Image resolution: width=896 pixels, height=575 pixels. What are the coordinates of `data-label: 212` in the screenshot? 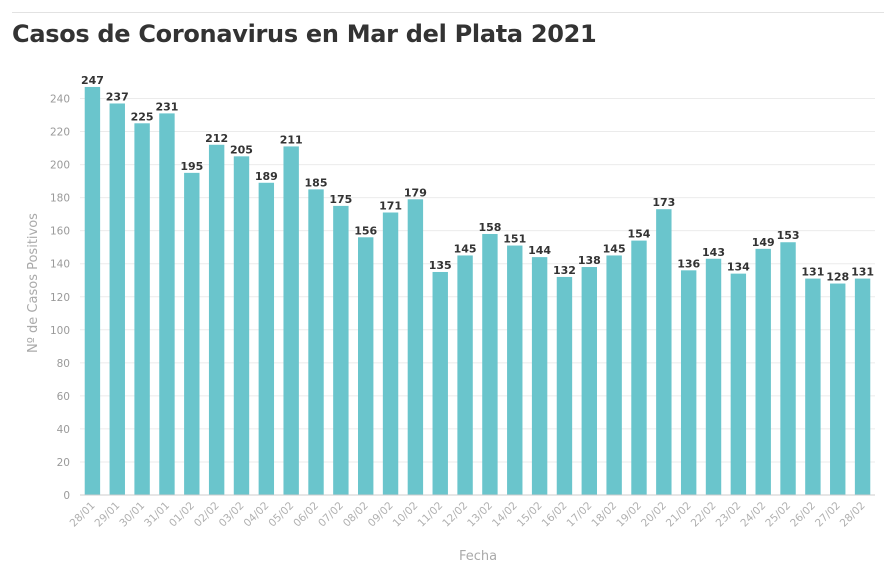 It's located at (216, 138).